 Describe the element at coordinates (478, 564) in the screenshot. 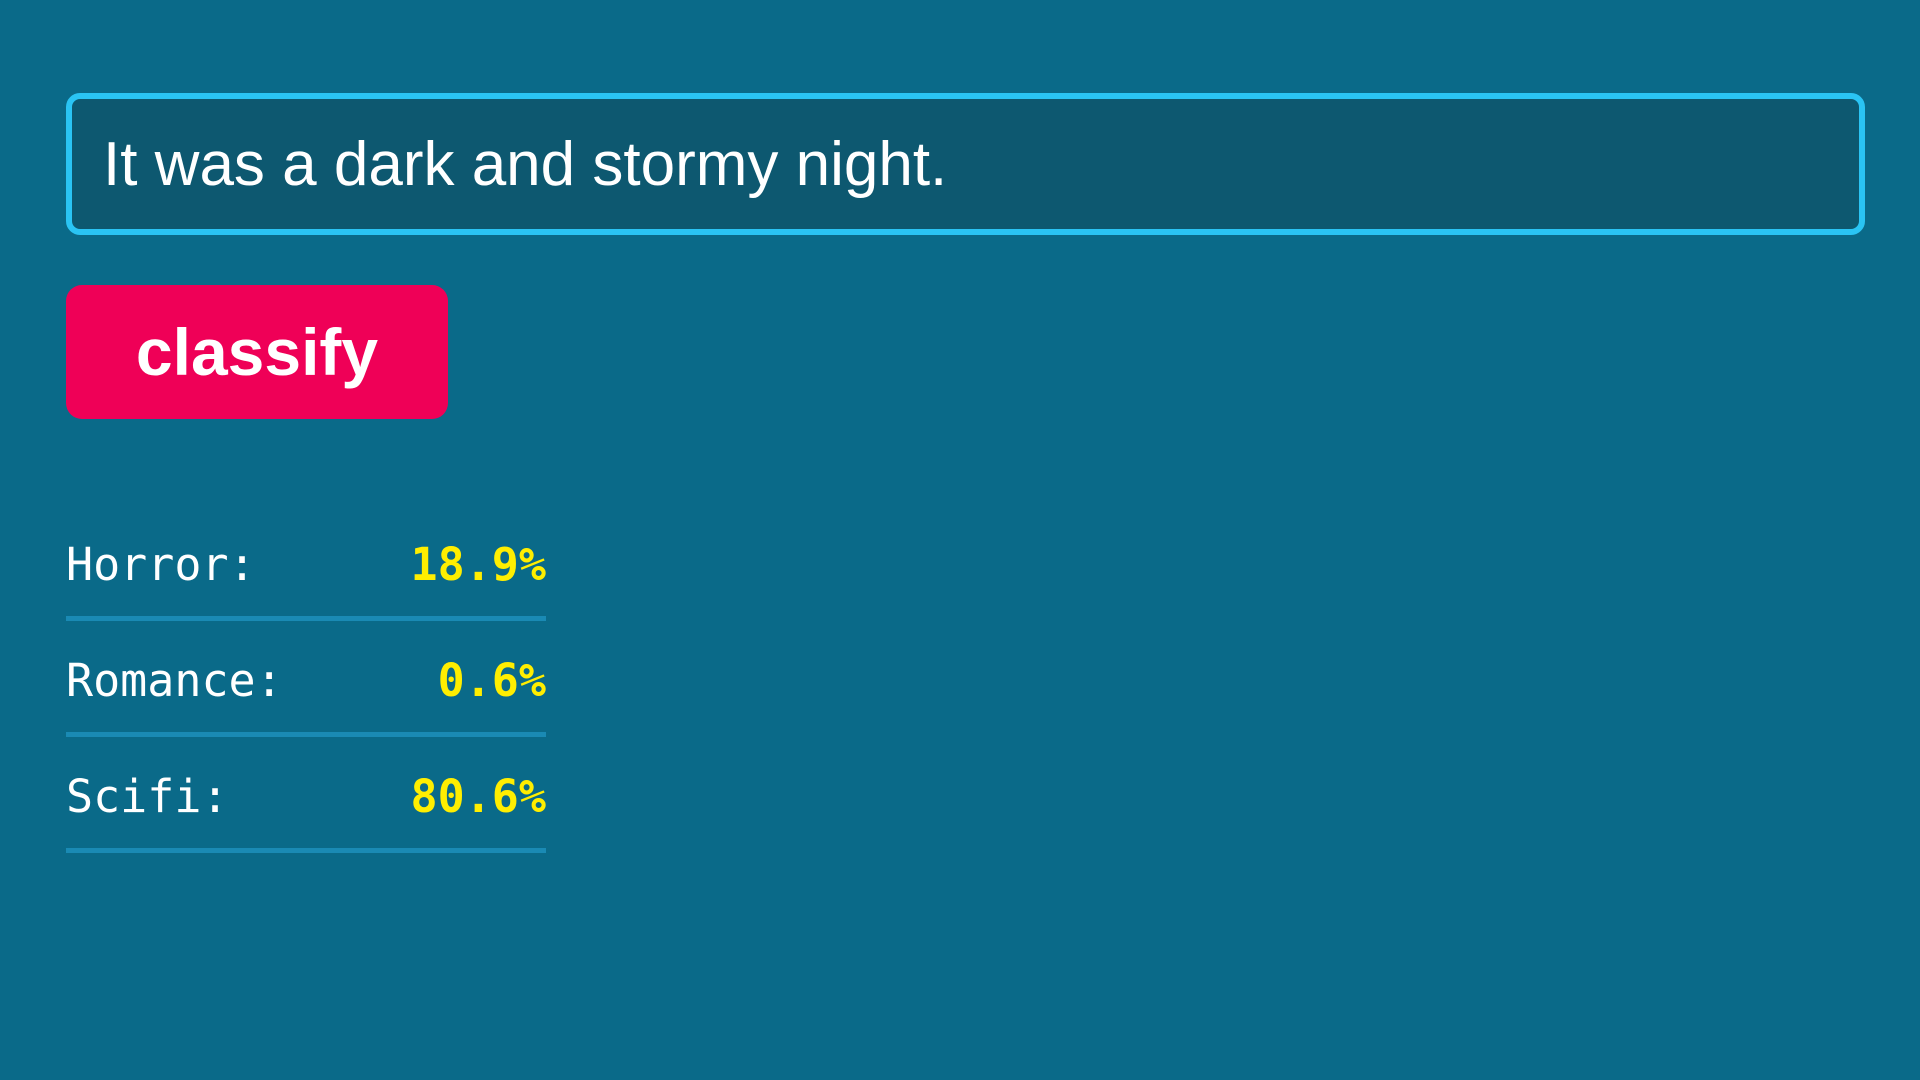

I see `result-value: 18.9%` at that location.